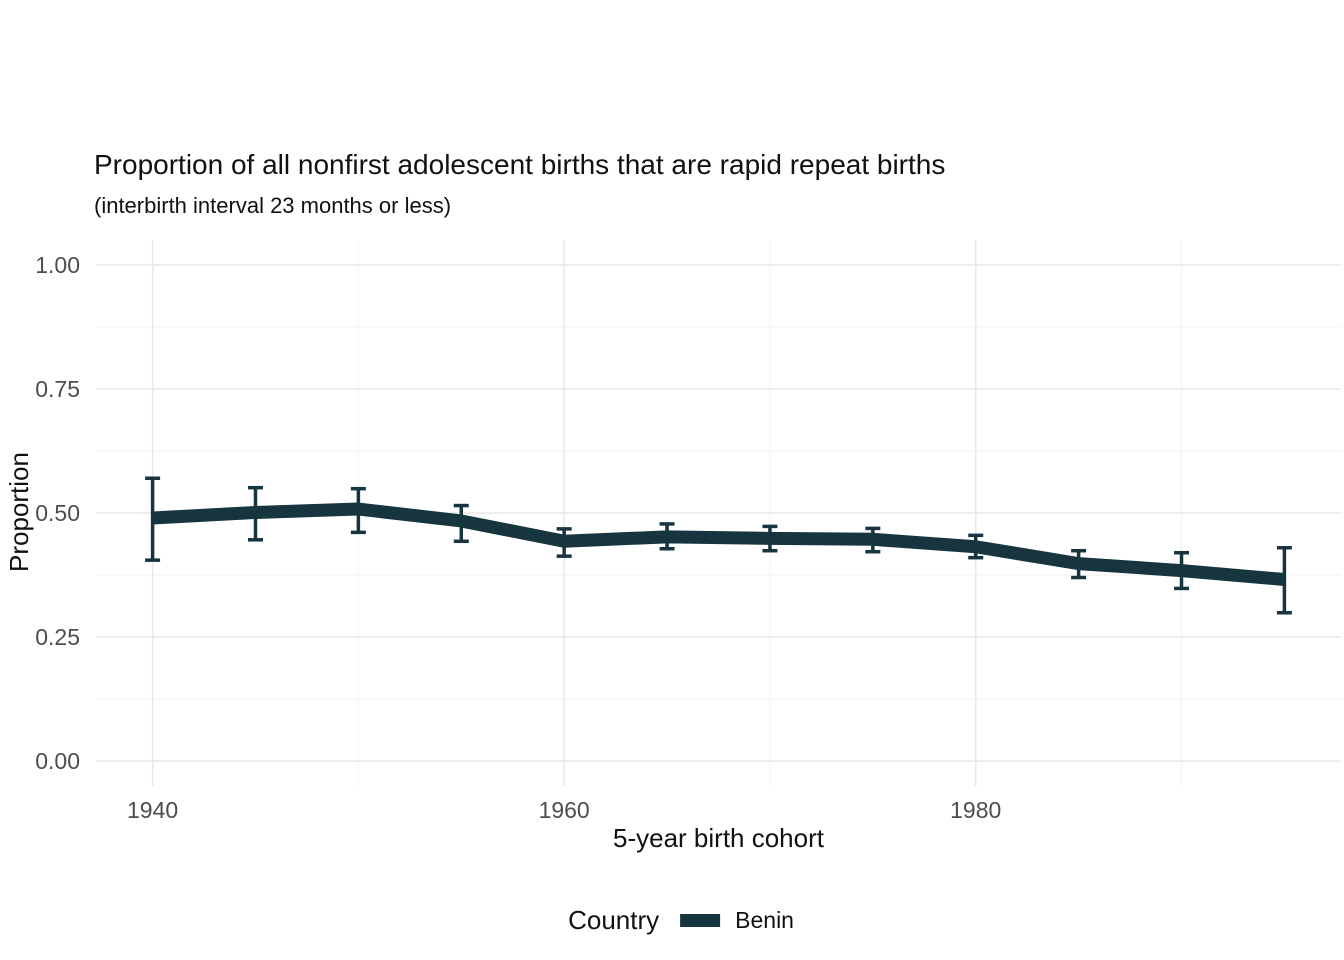 The height and width of the screenshot is (960, 1344). I want to click on chart-subtitle: (interbirth interval 23 months or less), so click(273, 205).